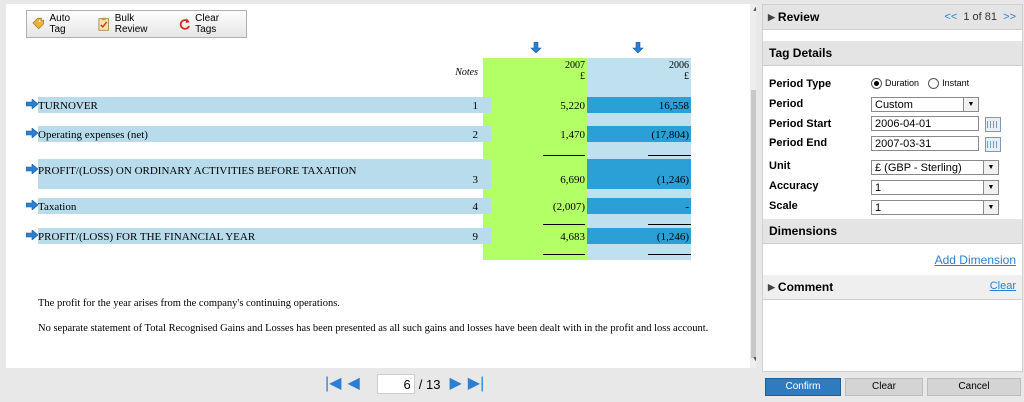  Describe the element at coordinates (673, 106) in the screenshot. I see `value-2006: 16,558` at that location.